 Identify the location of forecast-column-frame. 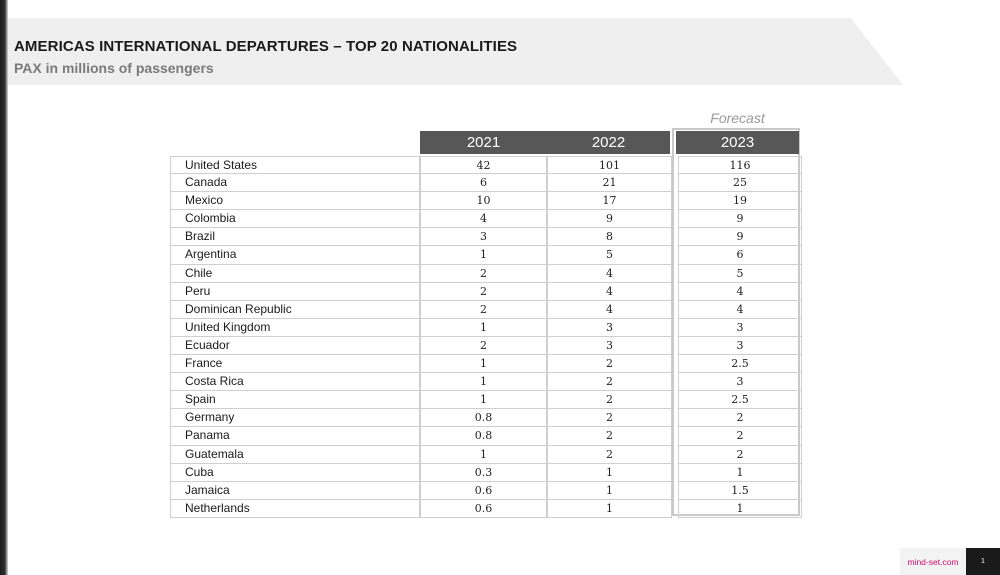
(736, 322).